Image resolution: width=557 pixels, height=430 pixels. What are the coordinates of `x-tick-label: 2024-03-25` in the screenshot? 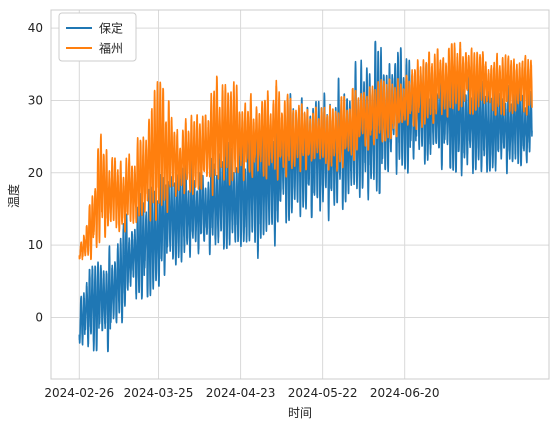 It's located at (159, 393).